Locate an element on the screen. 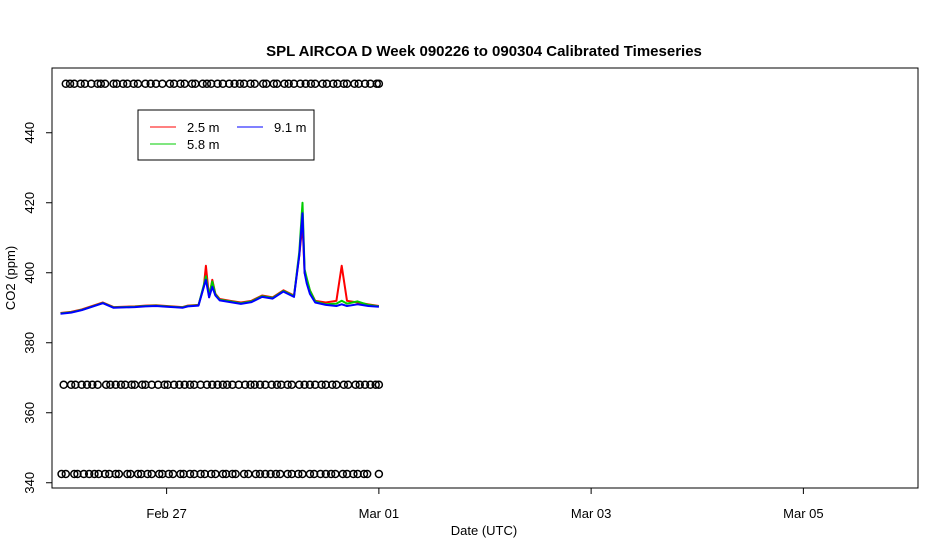 This screenshot has height=540, width=936. series-line-5-8-m is located at coordinates (220, 258).